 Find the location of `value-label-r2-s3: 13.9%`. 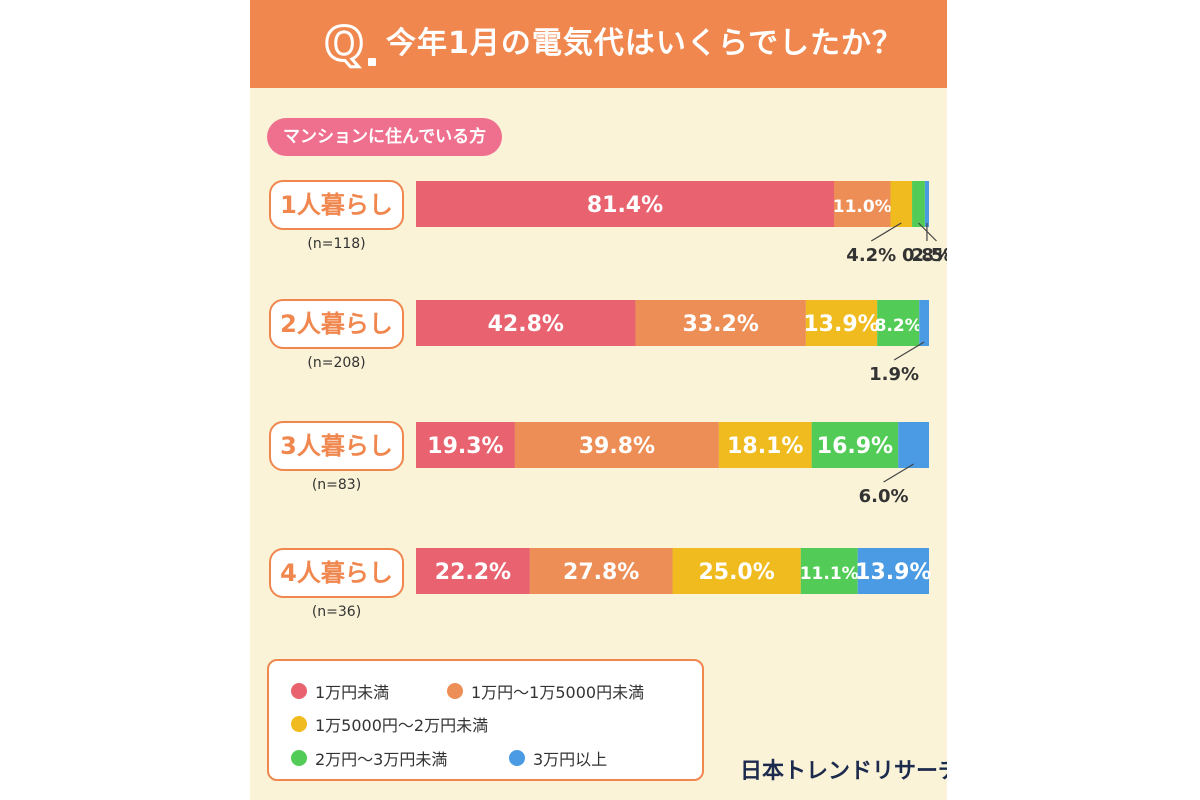

value-label-r2-s3: 13.9% is located at coordinates (841, 324).